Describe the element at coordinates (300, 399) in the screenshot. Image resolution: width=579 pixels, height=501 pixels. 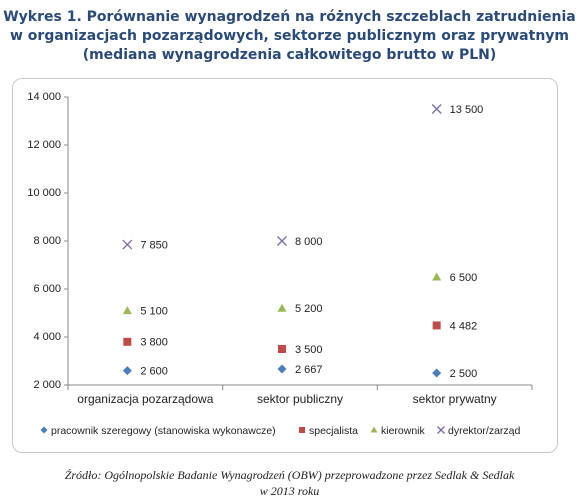
I see `x-category-label: sektor publiczny` at that location.